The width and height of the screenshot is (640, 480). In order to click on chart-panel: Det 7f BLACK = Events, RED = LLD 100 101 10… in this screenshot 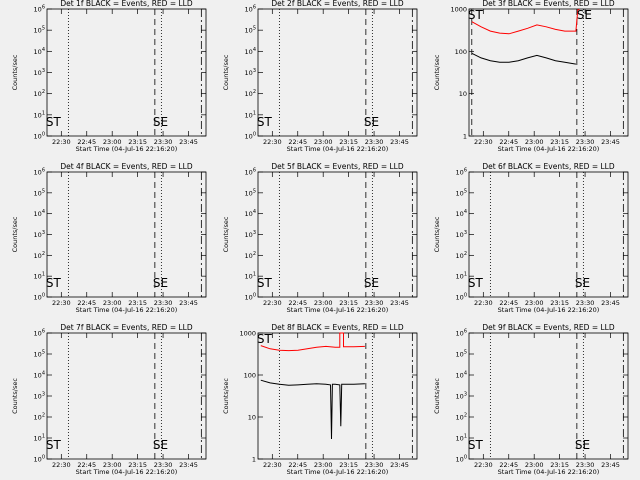, I will do `click(109, 399)`.